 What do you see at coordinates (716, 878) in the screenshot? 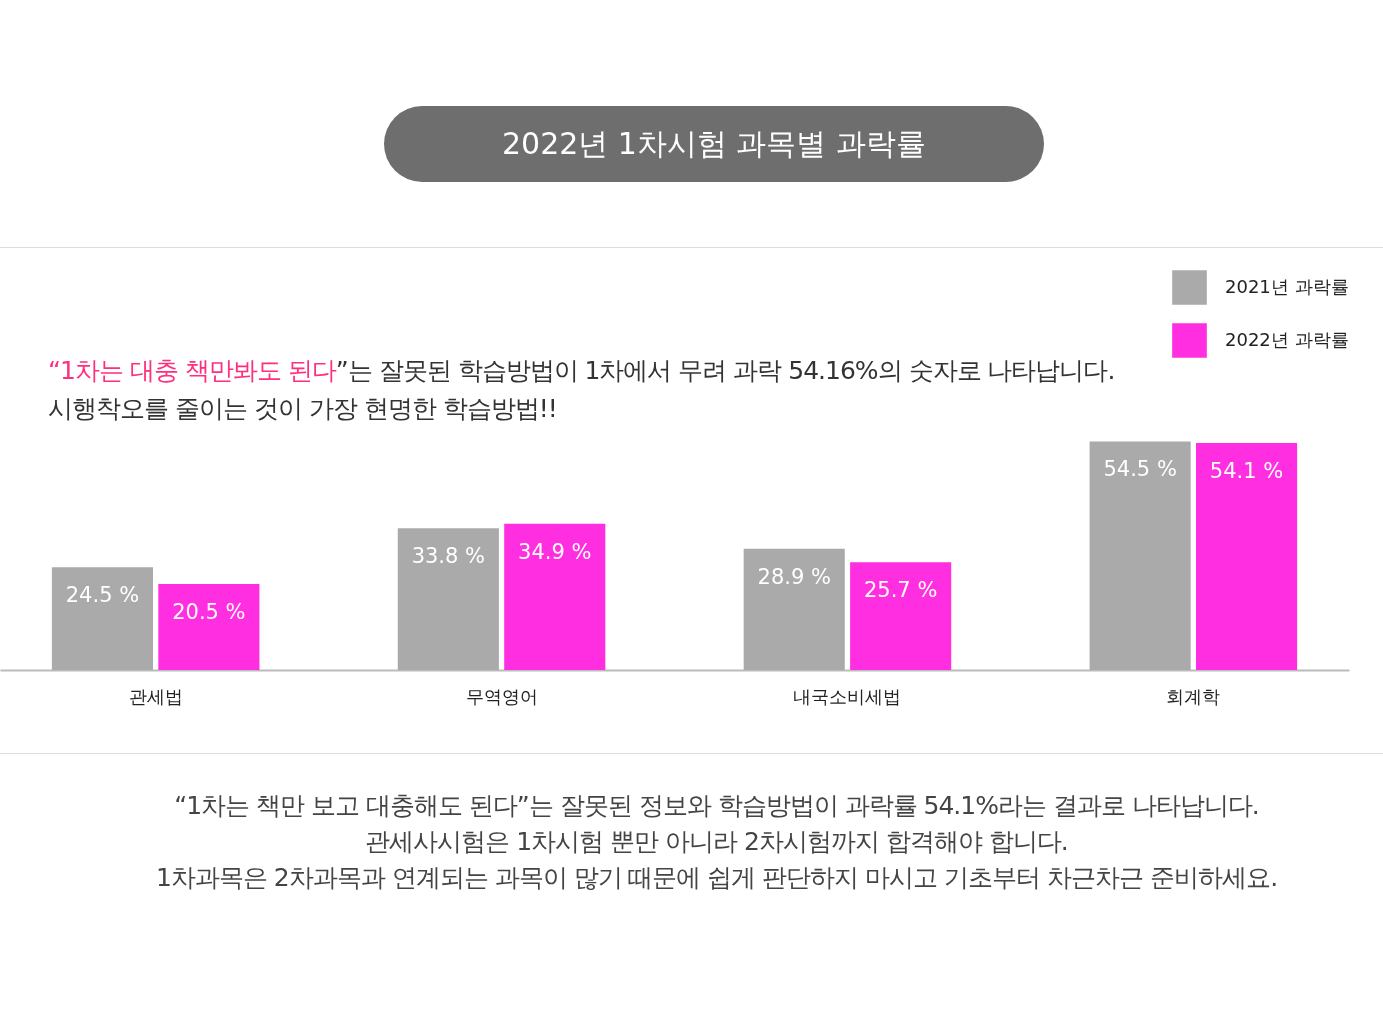
I see `text: 1차과목은 2차과목과 연계되는 과목이 많기 때문에 쉽게 판단하지 마시고 기초부터 차근차근 준비하세요.` at bounding box center [716, 878].